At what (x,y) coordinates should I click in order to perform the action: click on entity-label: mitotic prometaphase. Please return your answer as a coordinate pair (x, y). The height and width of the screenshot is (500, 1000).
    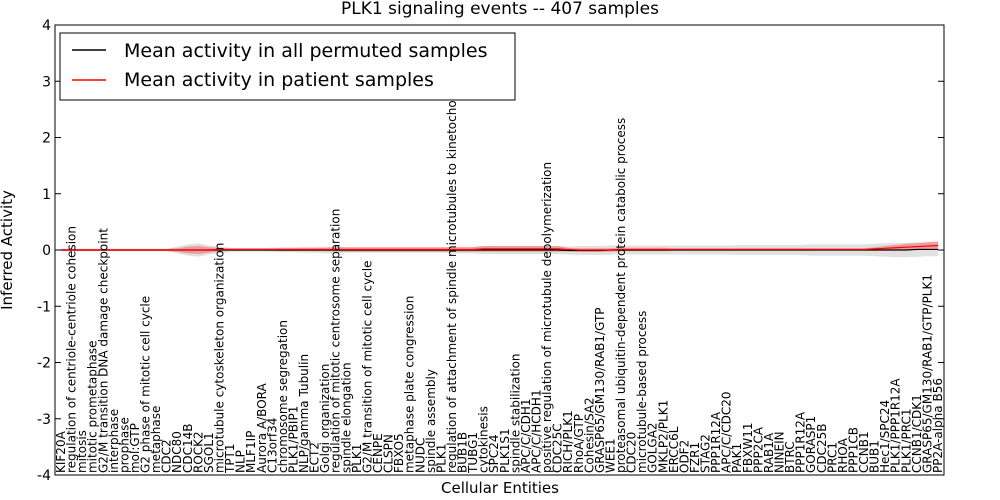
    Looking at the image, I should click on (93, 407).